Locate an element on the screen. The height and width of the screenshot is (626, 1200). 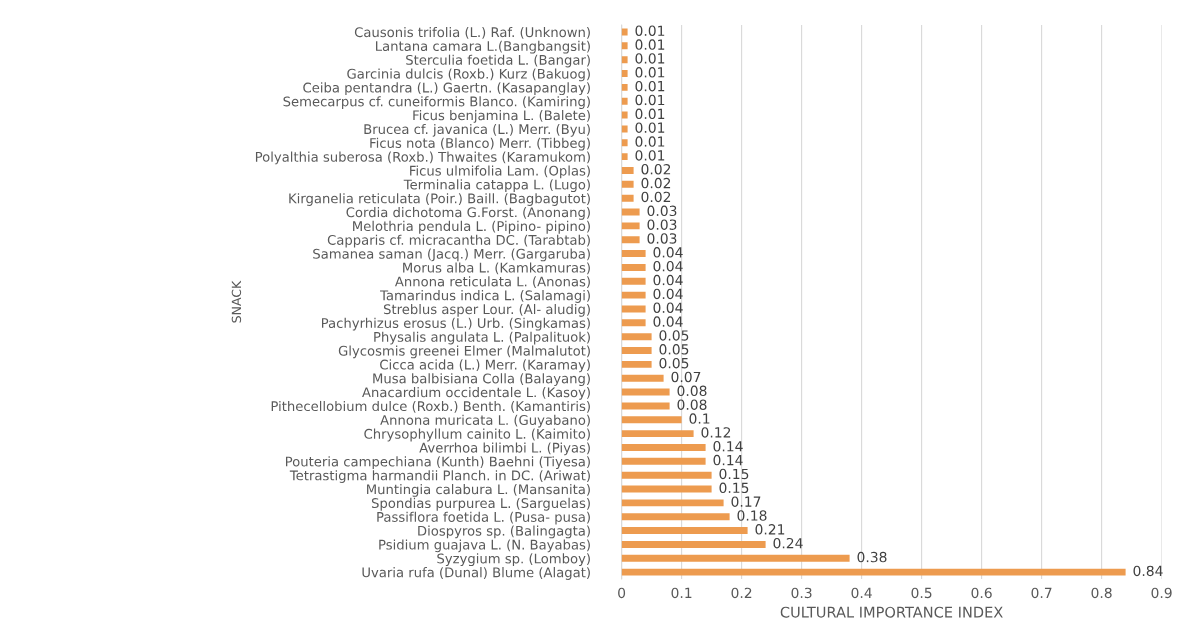
x-tick-label: 0.6 is located at coordinates (981, 593).